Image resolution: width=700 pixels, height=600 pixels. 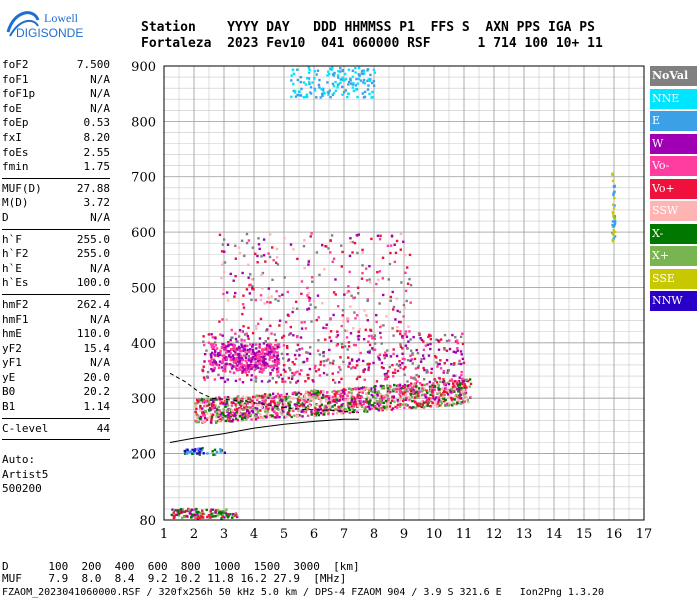 What do you see at coordinates (15, 283) in the screenshot?
I see `param-name: h`Es` at bounding box center [15, 283].